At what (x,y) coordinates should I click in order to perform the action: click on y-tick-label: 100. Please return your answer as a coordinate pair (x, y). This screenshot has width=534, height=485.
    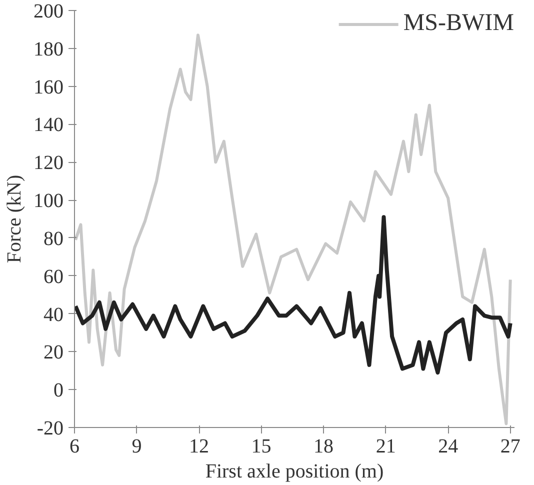
    Looking at the image, I should click on (49, 201).